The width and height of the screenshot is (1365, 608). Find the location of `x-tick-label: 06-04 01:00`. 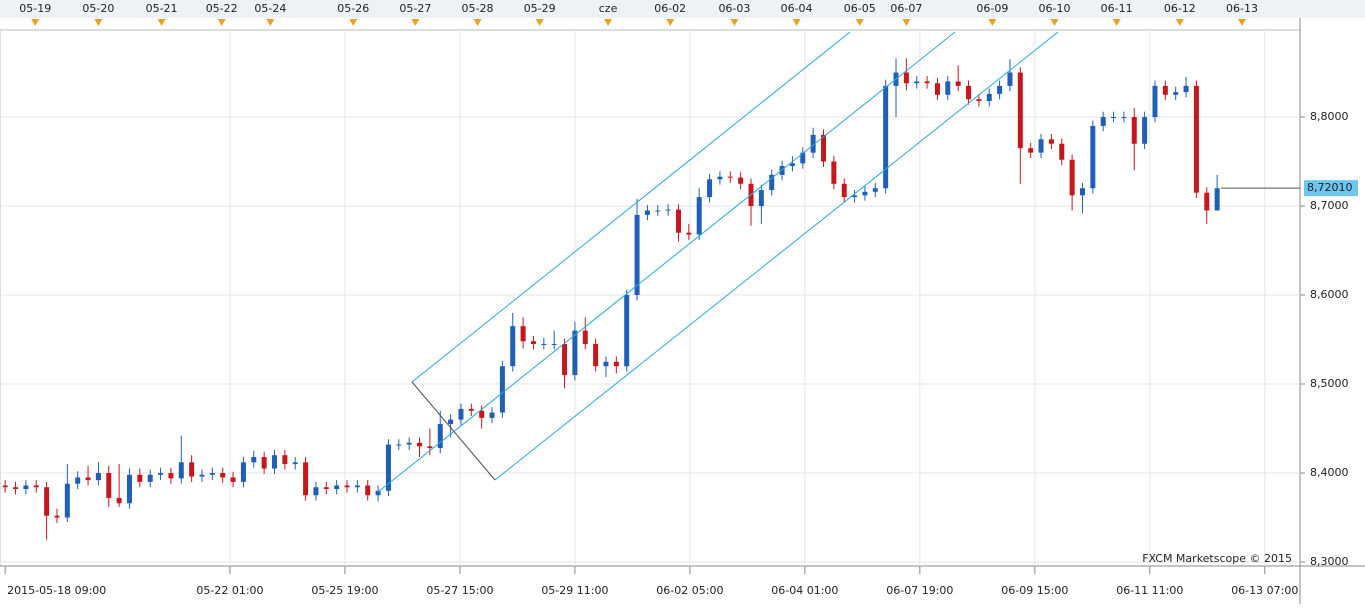

x-tick-label: 06-04 01:00 is located at coordinates (804, 590).